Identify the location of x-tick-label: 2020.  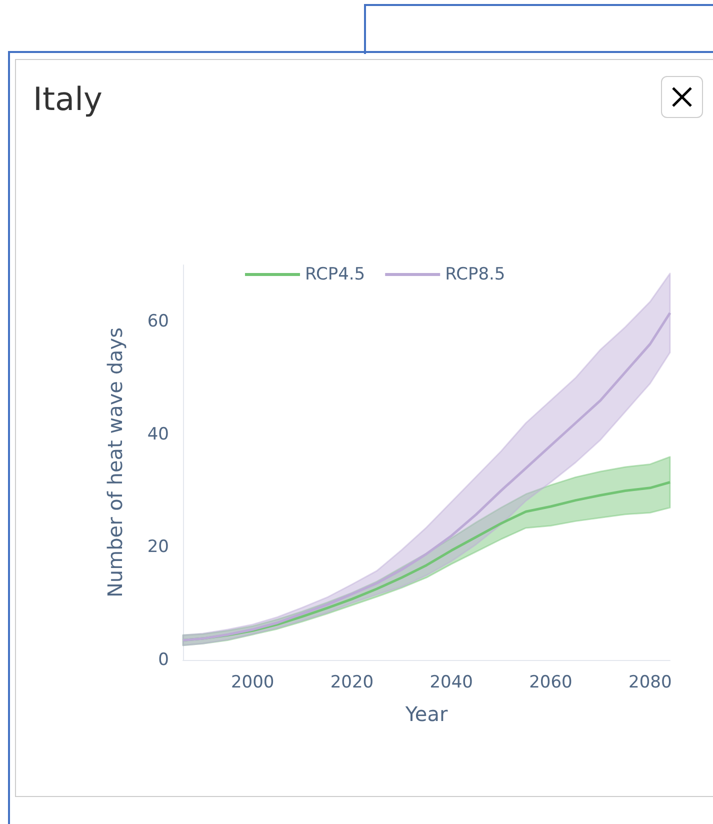
(352, 682).